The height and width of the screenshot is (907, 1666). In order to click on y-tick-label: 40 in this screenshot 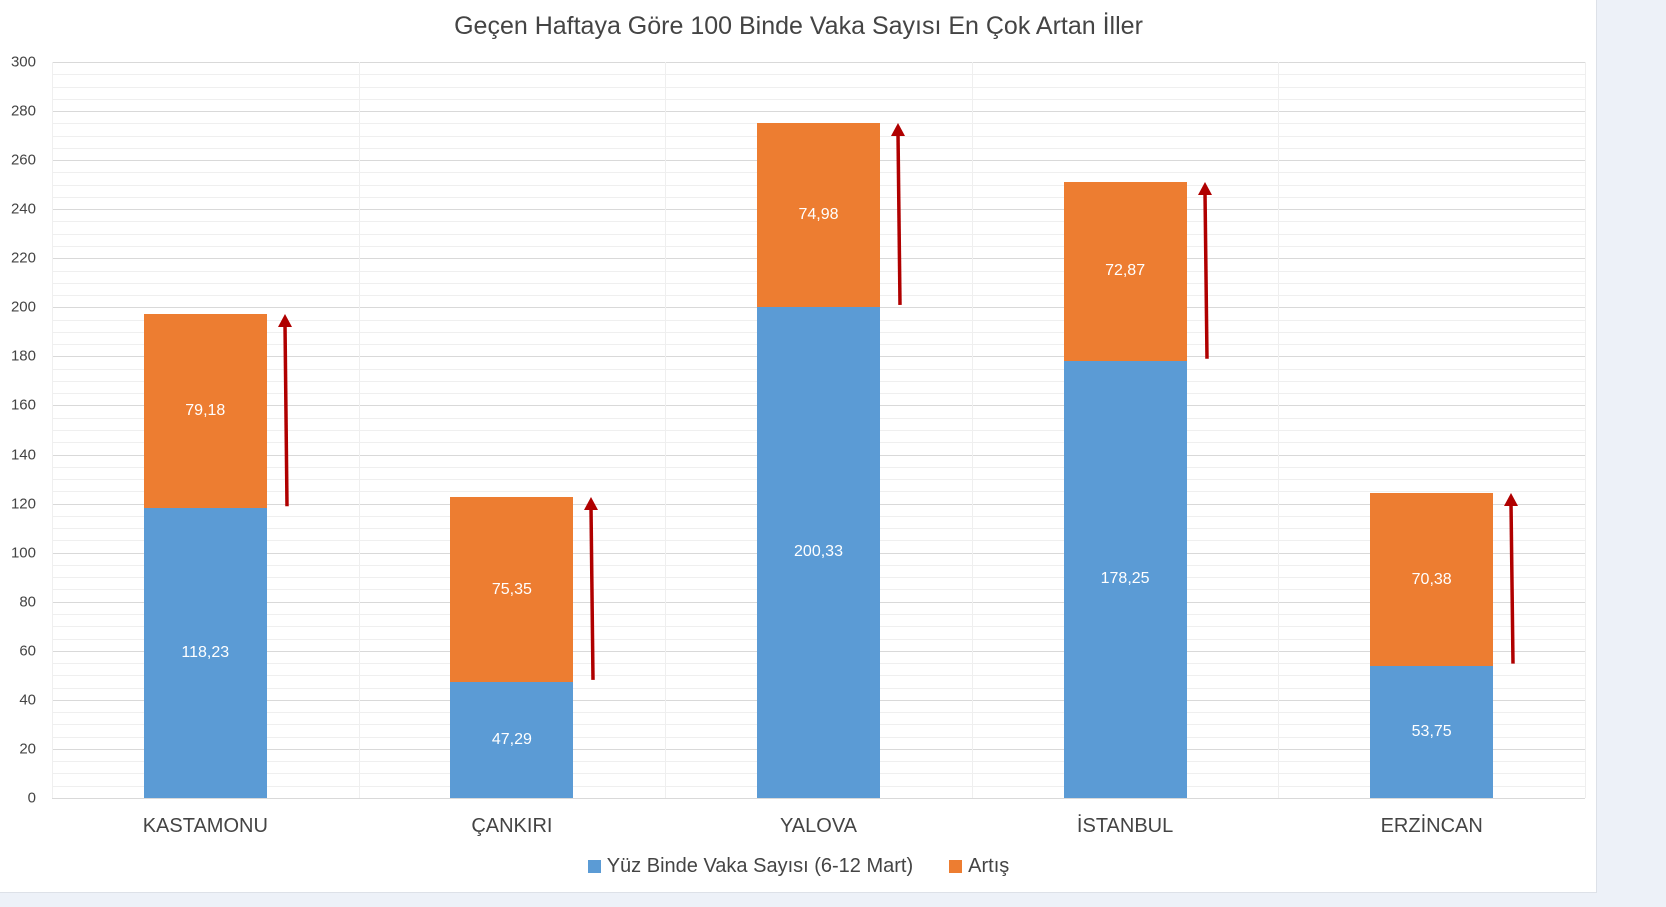, I will do `click(27, 700)`.